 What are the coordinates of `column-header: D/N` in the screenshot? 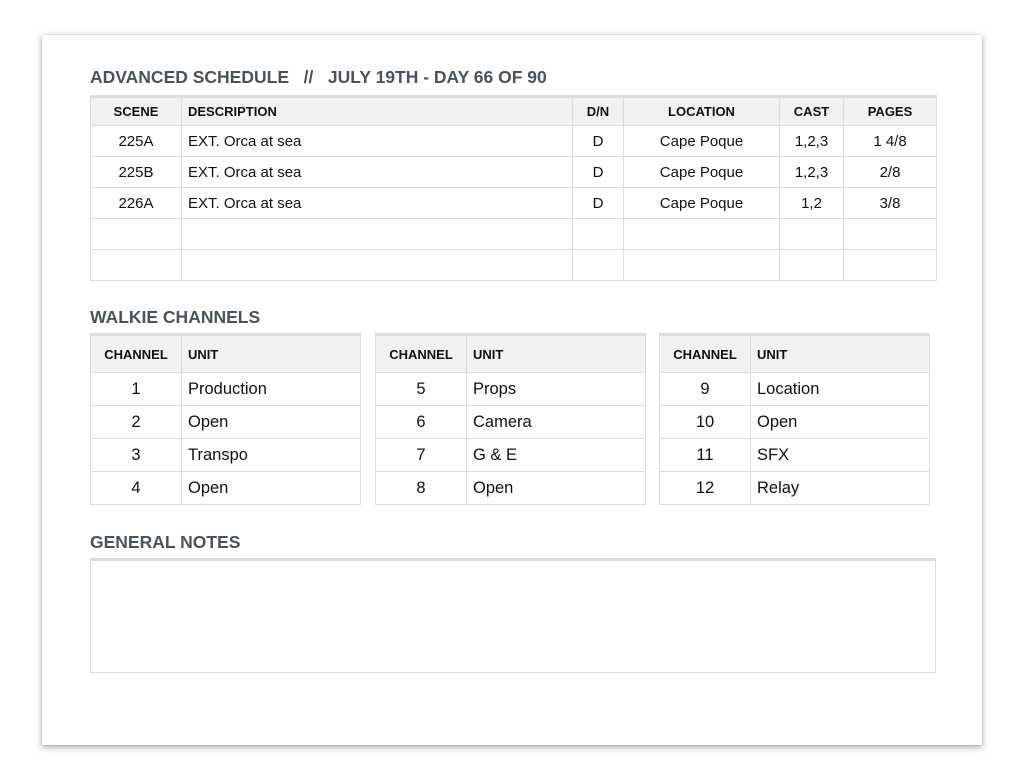 It's located at (598, 110).